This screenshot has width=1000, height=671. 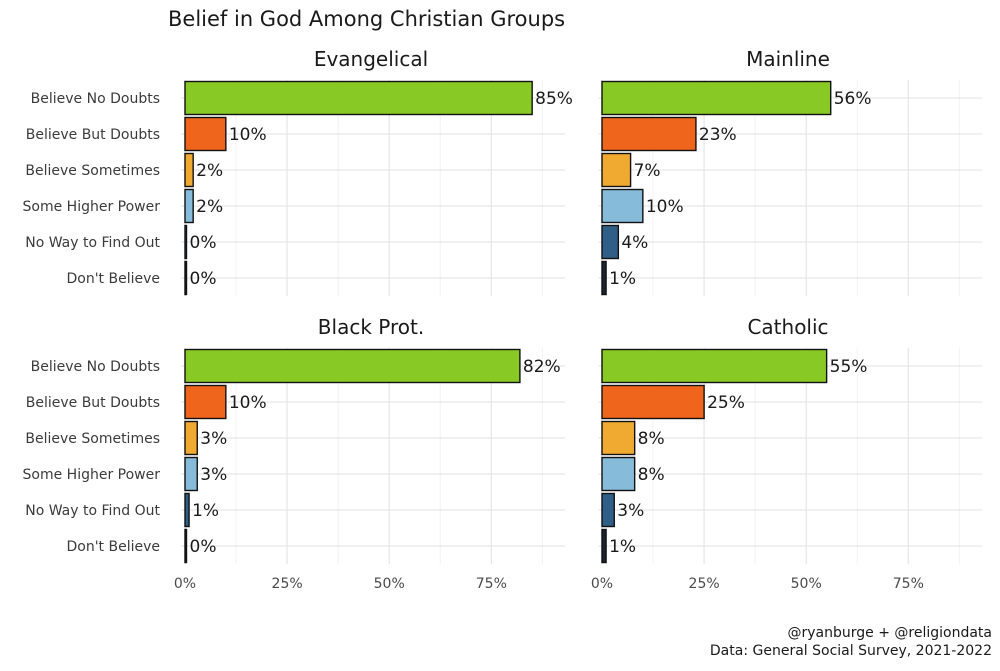 I want to click on data-label: 82%, so click(x=542, y=367).